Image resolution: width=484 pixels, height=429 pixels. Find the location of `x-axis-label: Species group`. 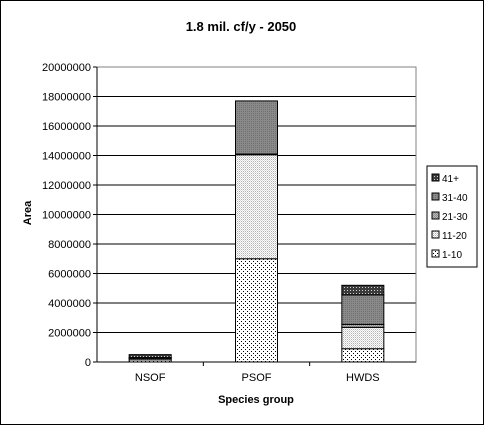

x-axis-label: Species group is located at coordinates (256, 400).